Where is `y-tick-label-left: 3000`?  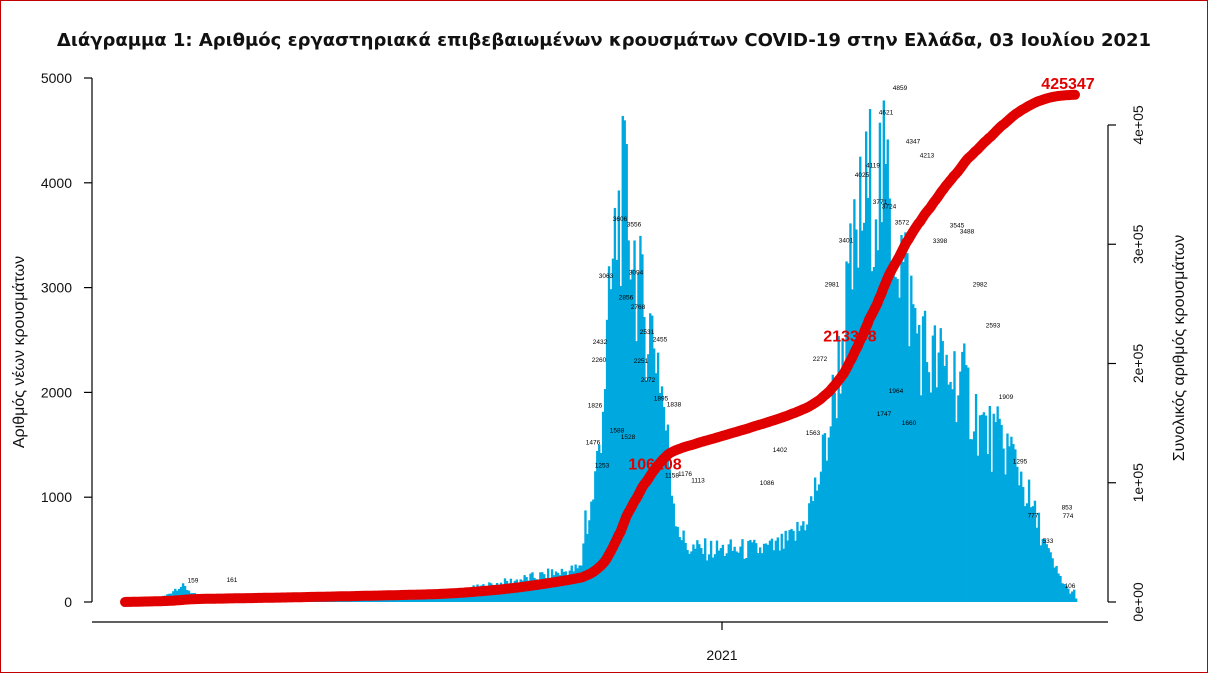
y-tick-label-left: 3000 is located at coordinates (56, 288).